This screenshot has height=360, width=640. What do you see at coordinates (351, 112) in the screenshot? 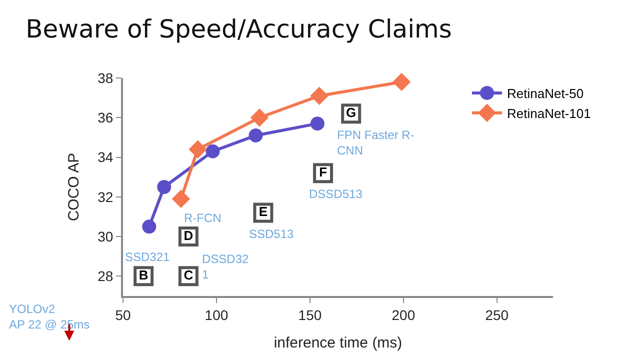
I see `data-label: G` at bounding box center [351, 112].